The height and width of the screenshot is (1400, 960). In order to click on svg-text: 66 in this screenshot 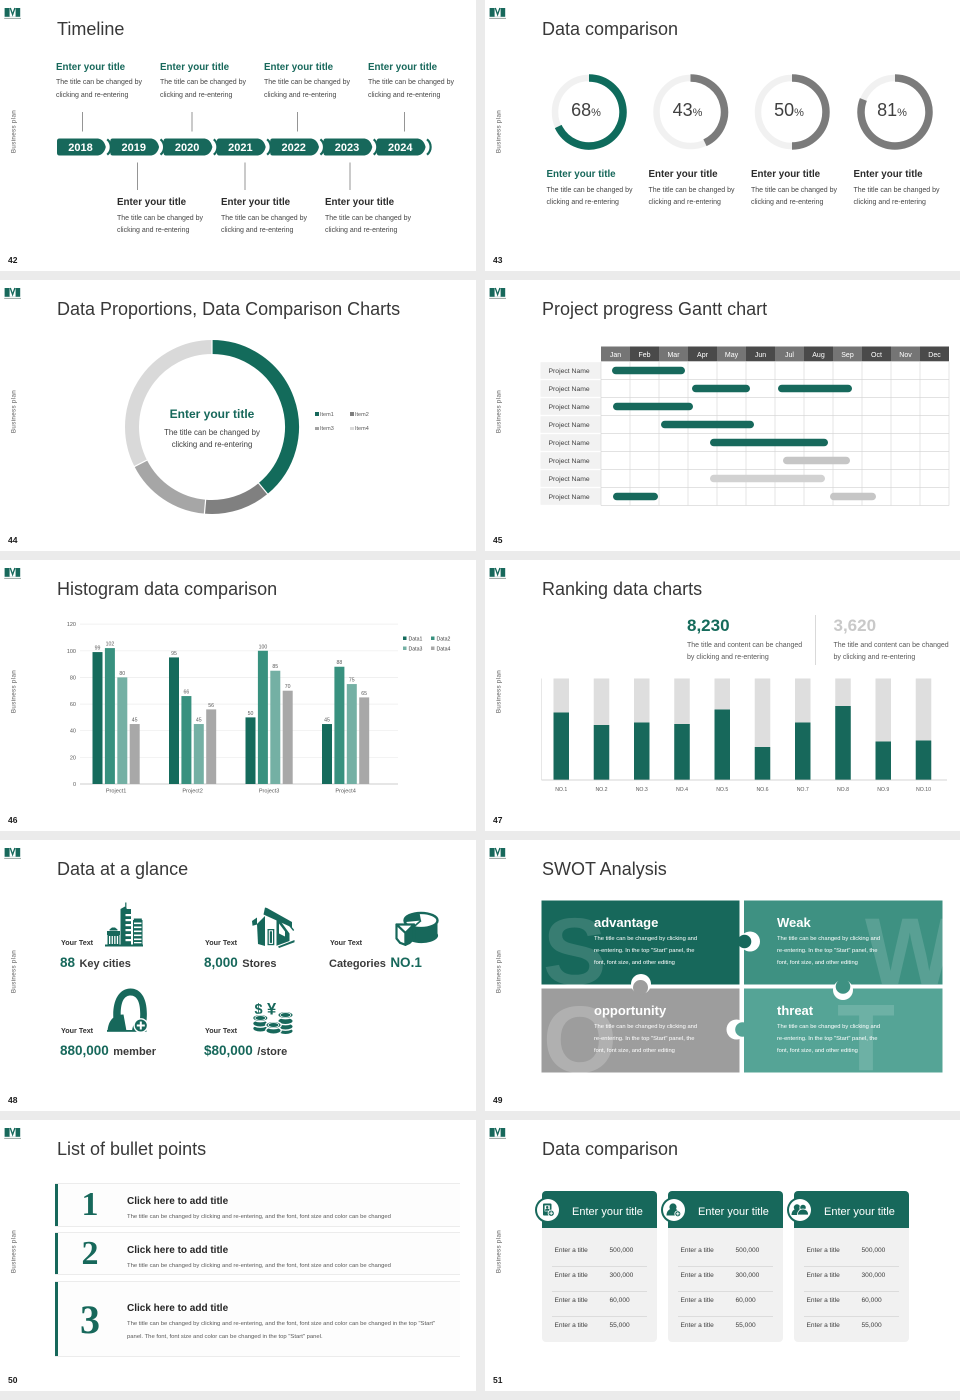, I will do `click(187, 693)`.